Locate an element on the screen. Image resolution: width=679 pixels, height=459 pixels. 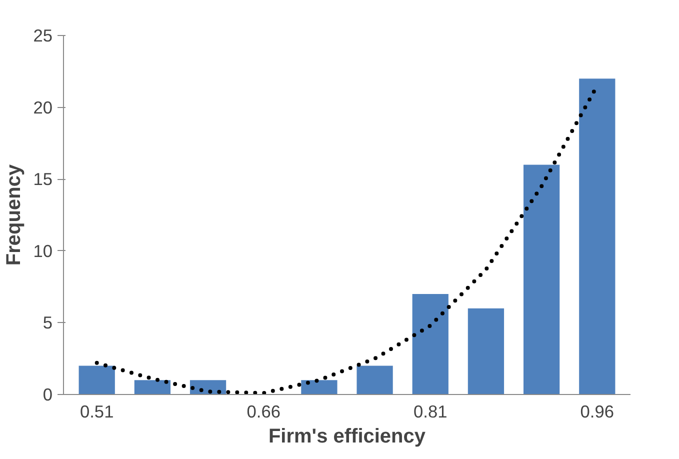
y-tick-label: 15 is located at coordinates (43, 179).